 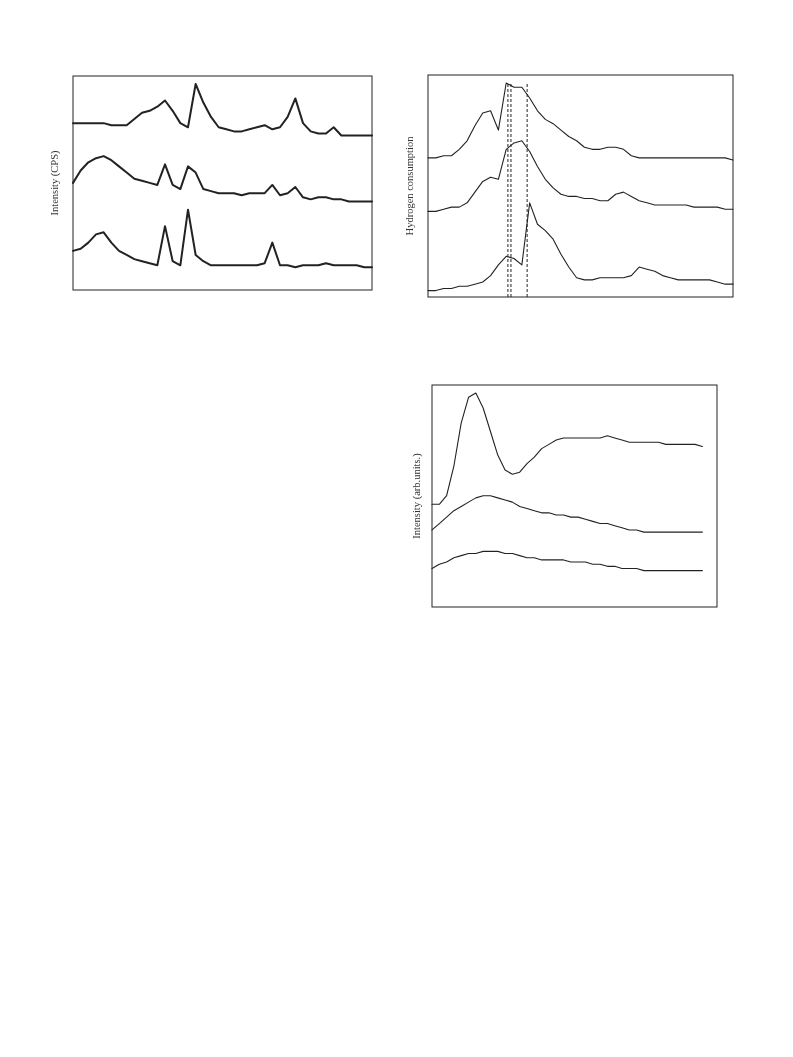 What do you see at coordinates (55, 182) in the screenshot?
I see `y-axis-title: Intensity (CPS)` at bounding box center [55, 182].